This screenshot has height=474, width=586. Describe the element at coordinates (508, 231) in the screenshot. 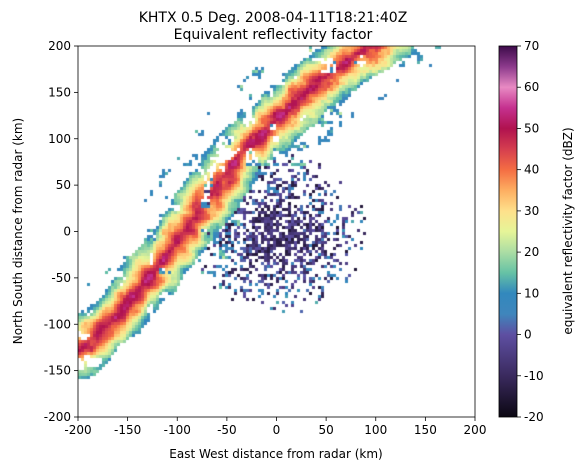

I see `colorbar` at that location.